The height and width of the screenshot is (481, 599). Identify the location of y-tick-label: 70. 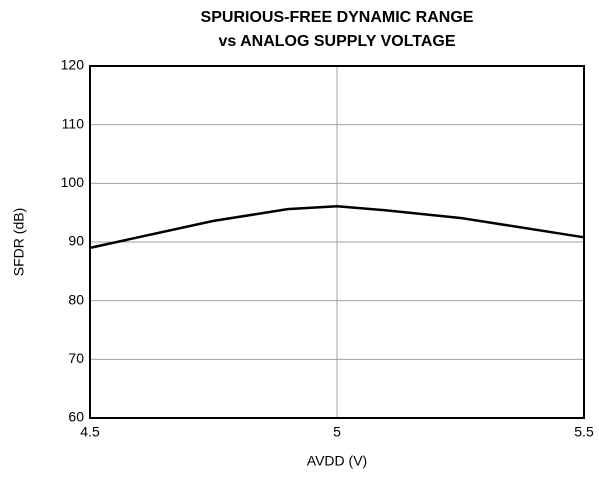
(76, 358).